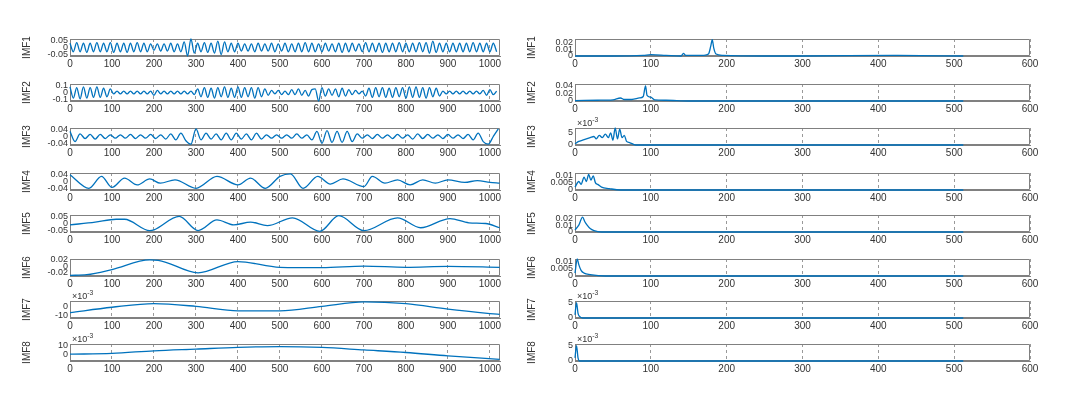 The height and width of the screenshot is (414, 1080). I want to click on y-tick-label: -10, so click(61, 314).